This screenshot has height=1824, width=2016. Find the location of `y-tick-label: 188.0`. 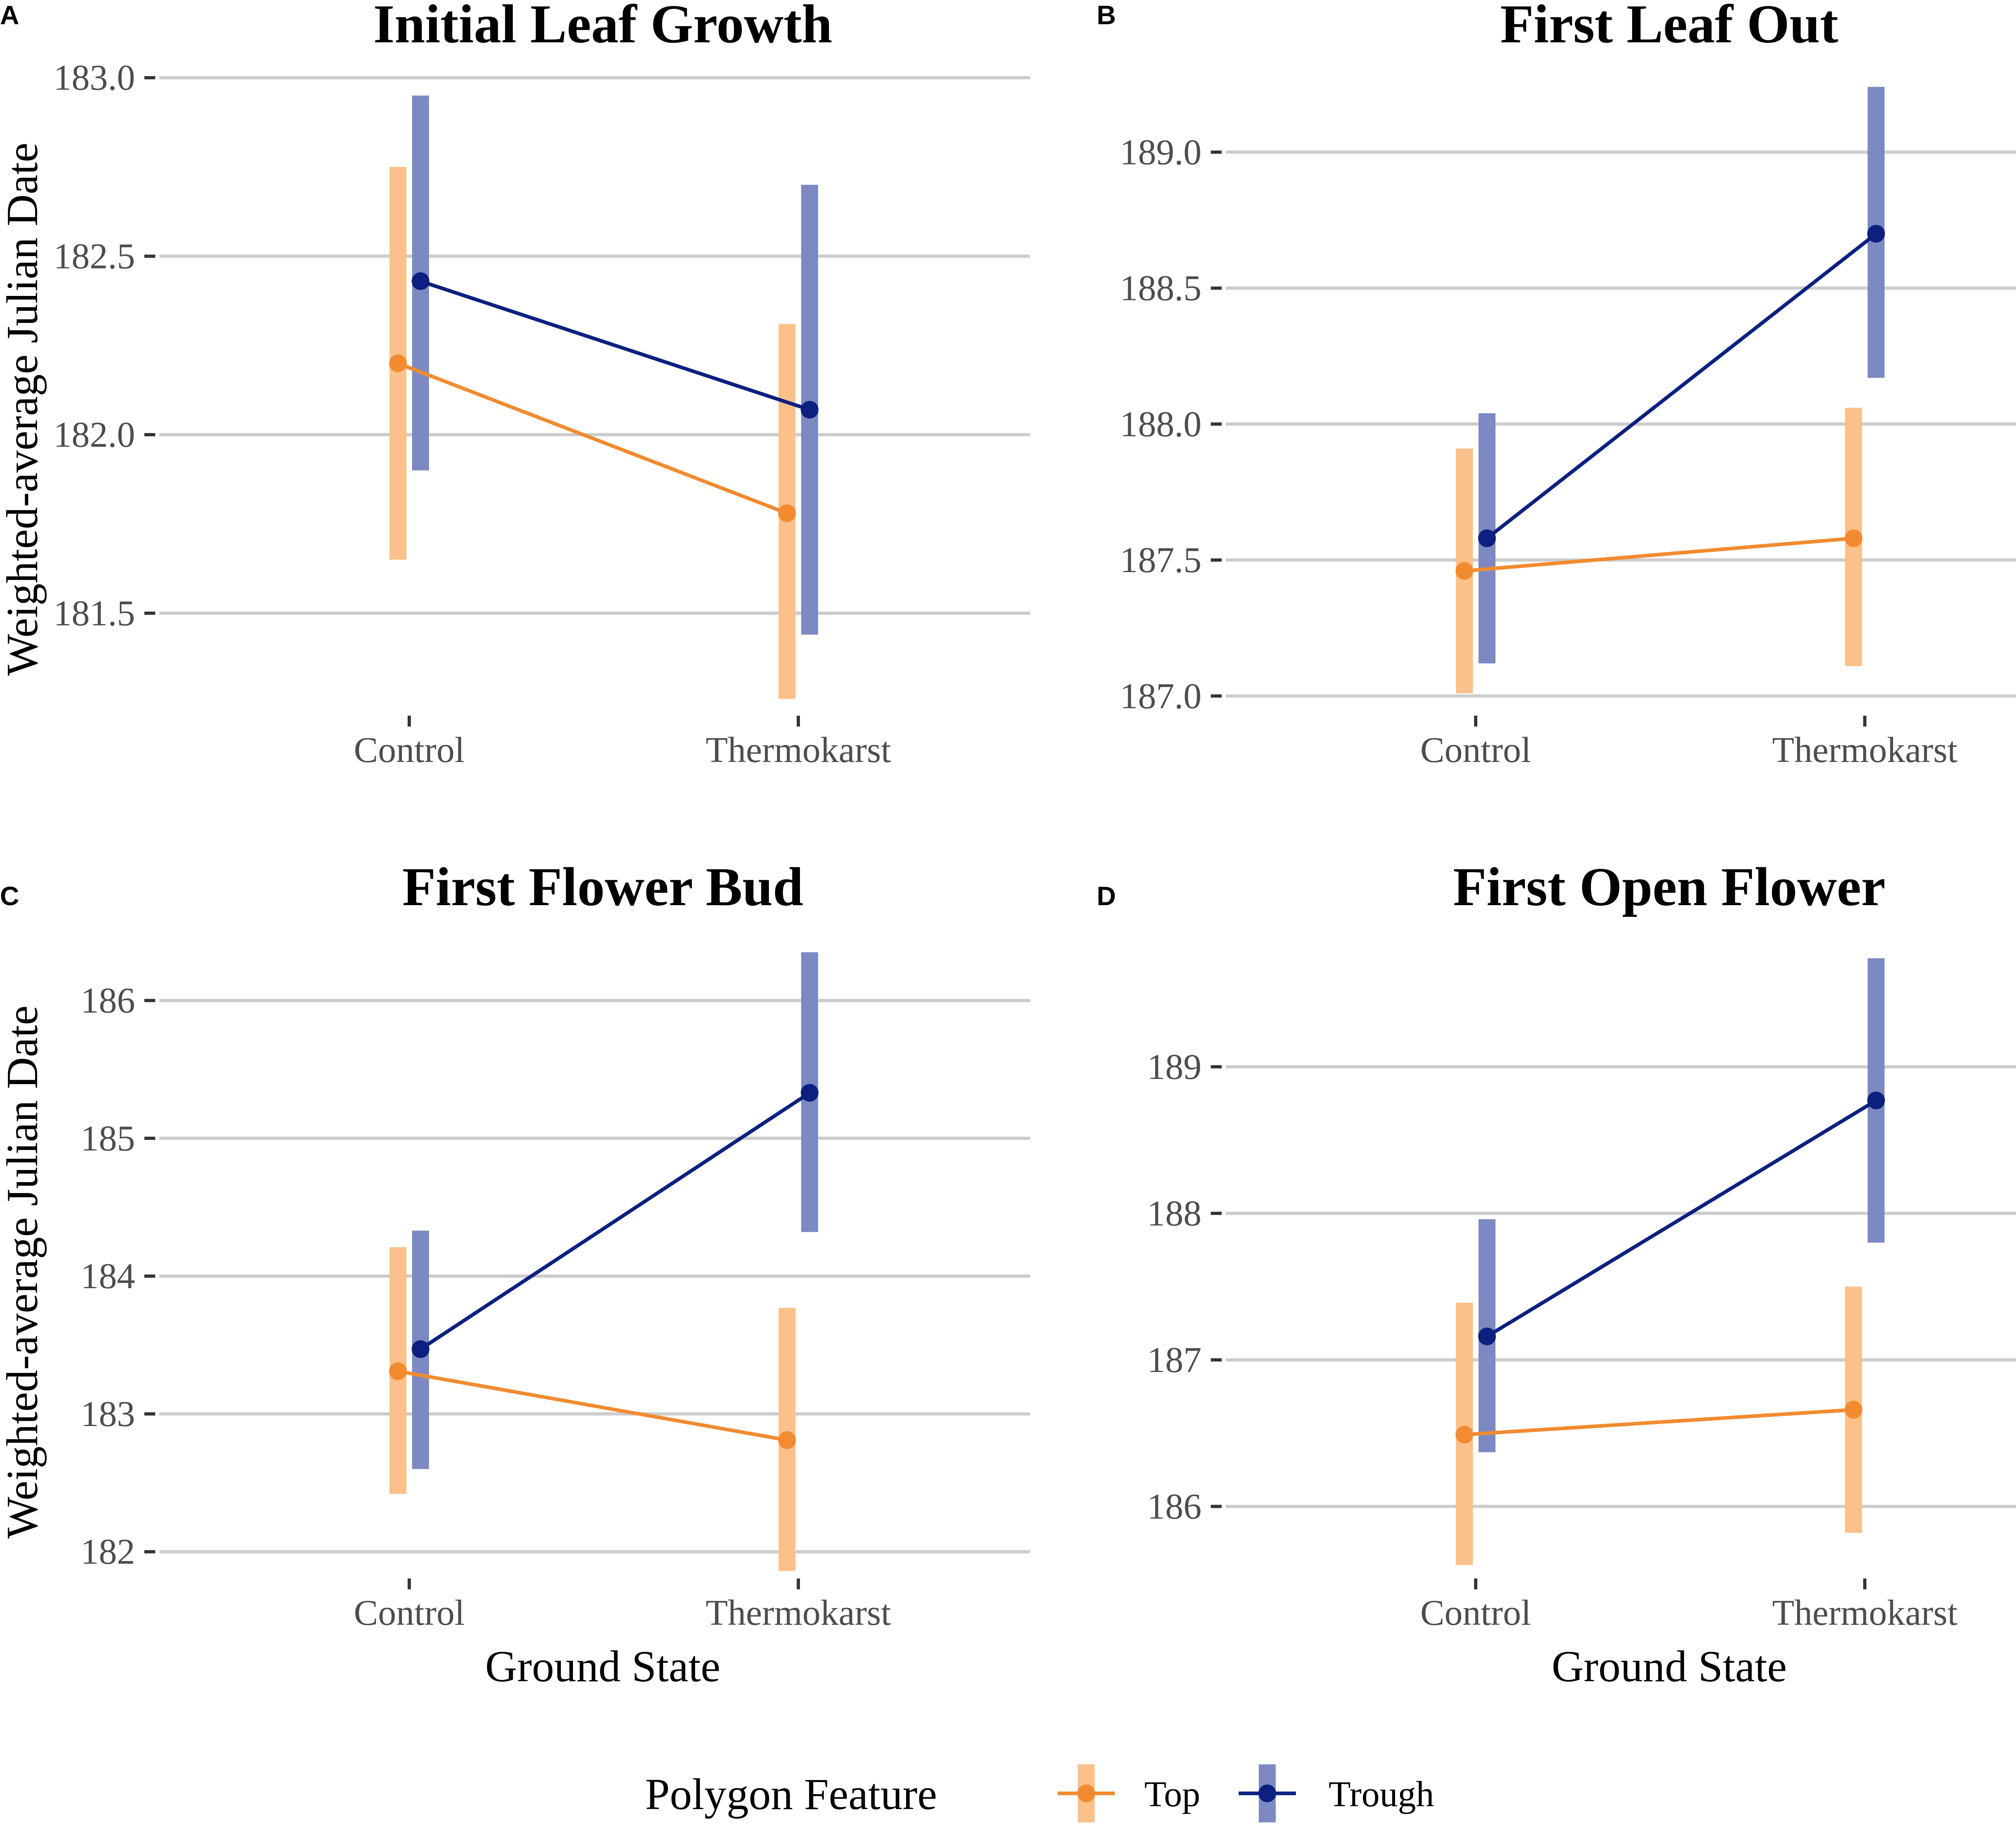

y-tick-label: 188.0 is located at coordinates (1161, 424).